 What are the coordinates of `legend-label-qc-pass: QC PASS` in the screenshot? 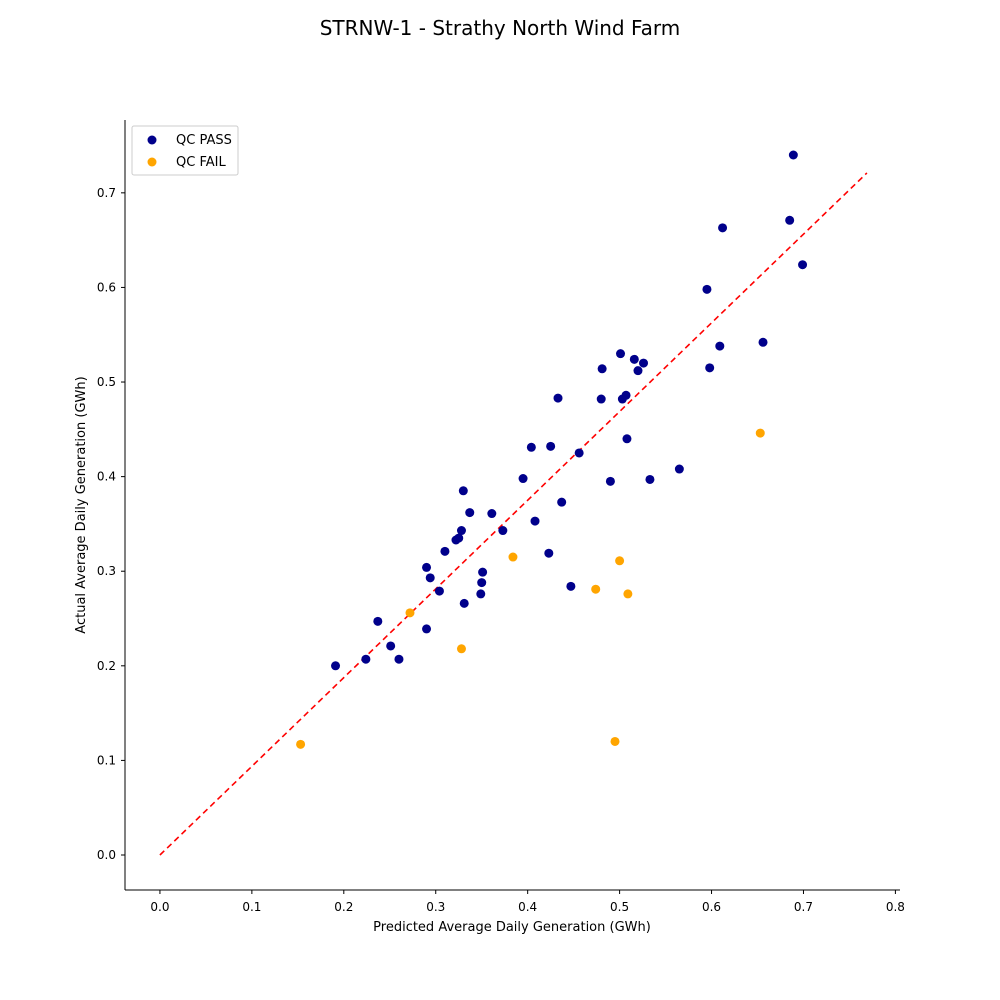 It's located at (204, 140).